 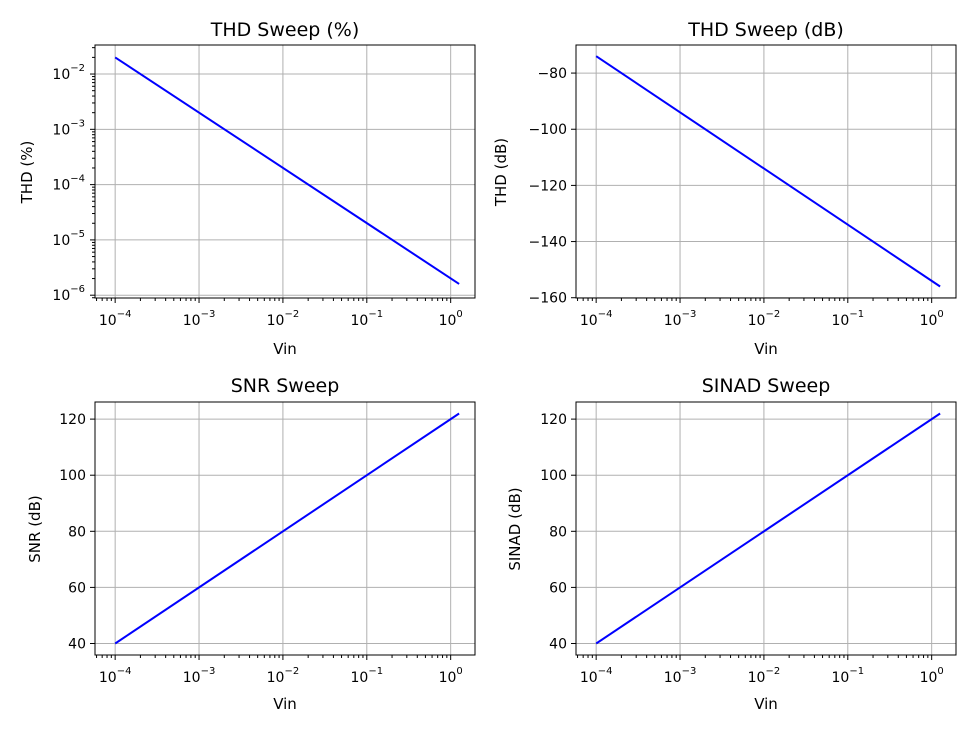 What do you see at coordinates (77, 68) in the screenshot?
I see `y-tick-exponent: −2` at bounding box center [77, 68].